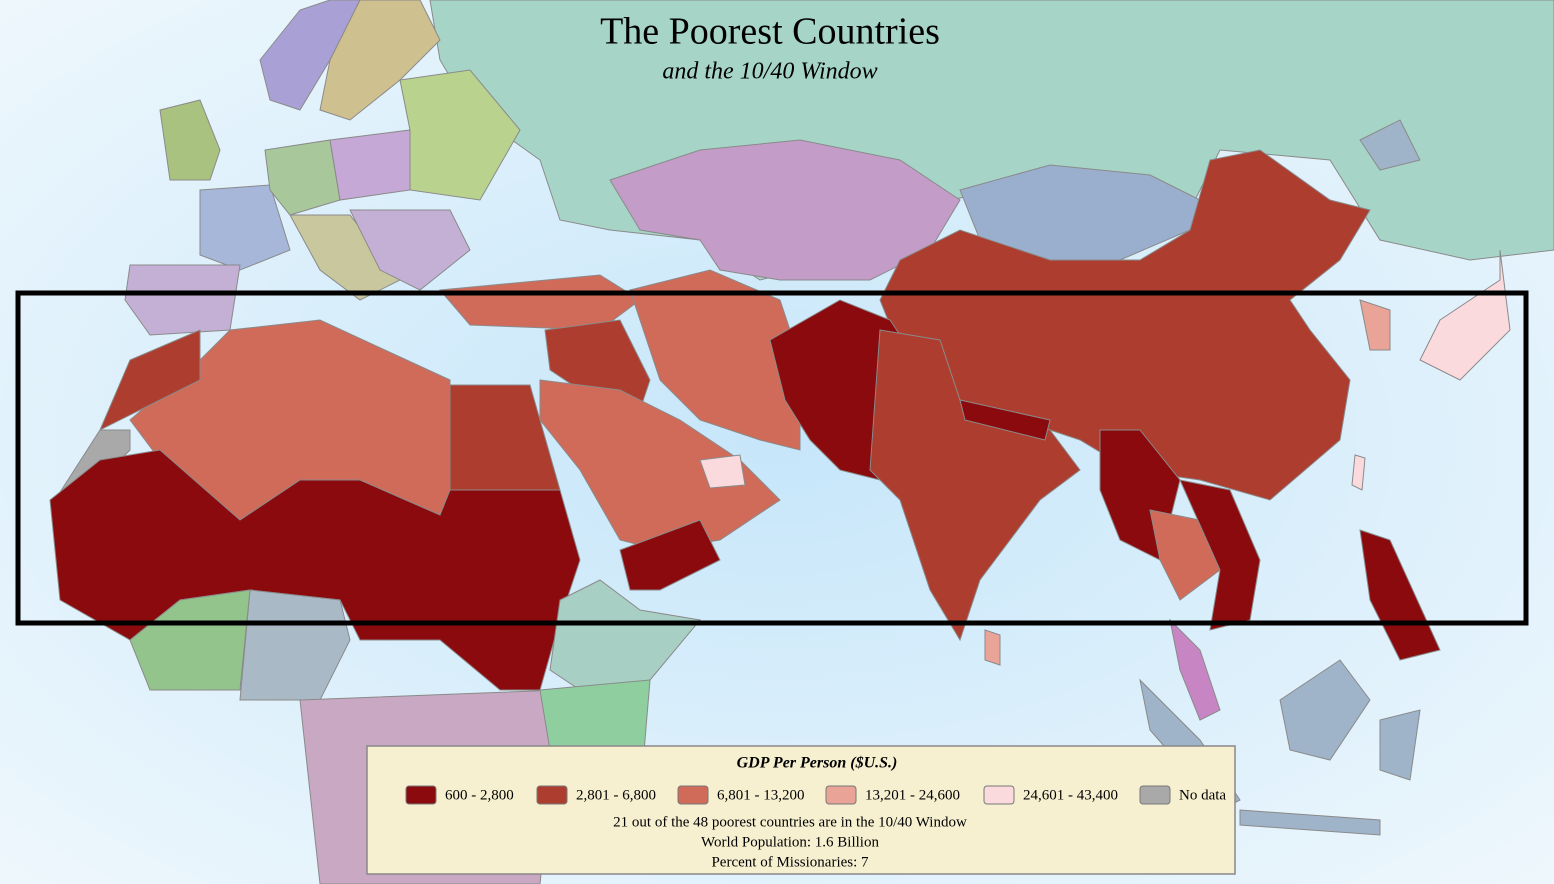 The width and height of the screenshot is (1554, 884). I want to click on legend-box, so click(801, 810).